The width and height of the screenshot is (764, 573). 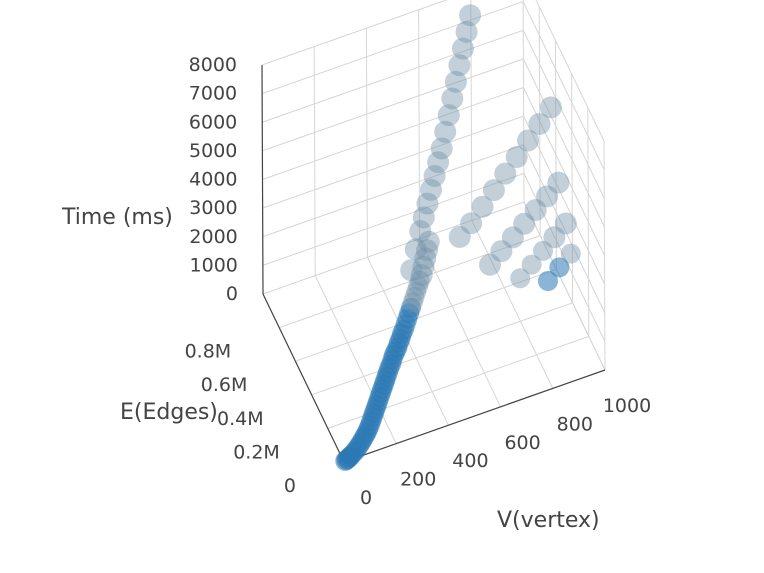 What do you see at coordinates (213, 94) in the screenshot?
I see `z-tick-label: 7000` at bounding box center [213, 94].